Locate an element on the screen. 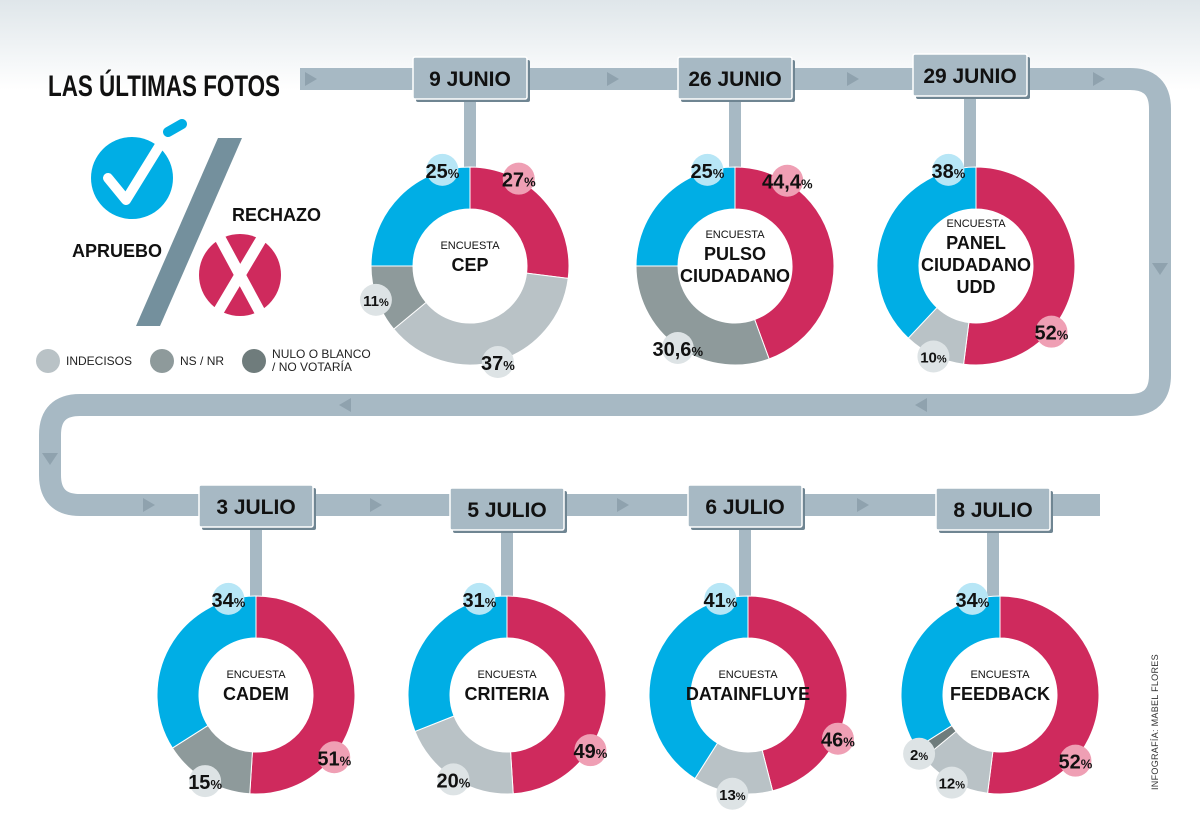 This screenshot has width=1200, height=833. rechazo-x-icon is located at coordinates (240, 275).